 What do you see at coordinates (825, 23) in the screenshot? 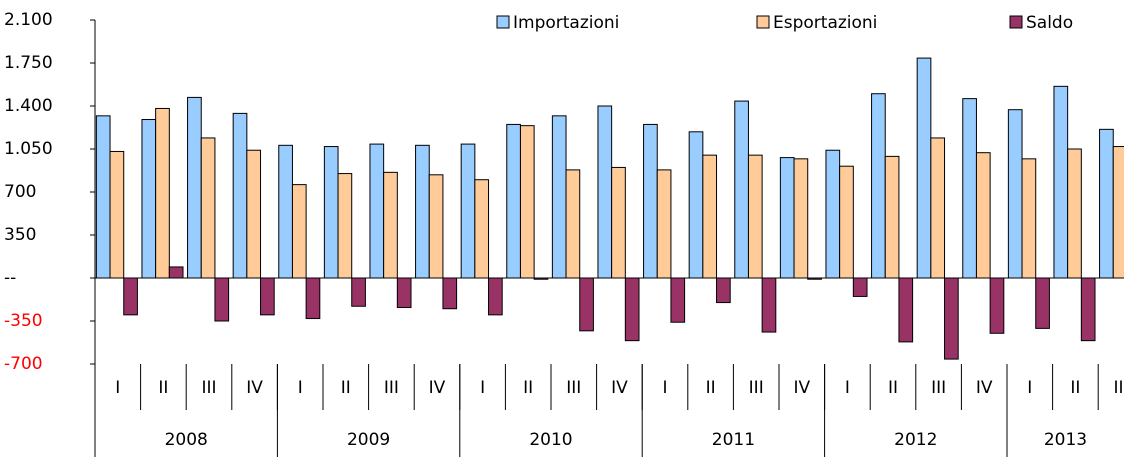
I see `legend-label: Esportazioni` at bounding box center [825, 23].